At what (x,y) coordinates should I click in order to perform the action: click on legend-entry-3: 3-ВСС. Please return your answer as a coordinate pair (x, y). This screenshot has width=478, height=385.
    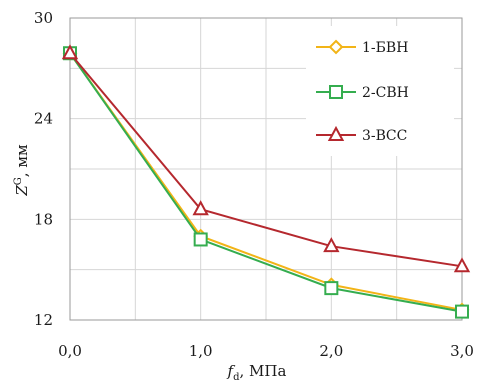
    Looking at the image, I should click on (361, 134).